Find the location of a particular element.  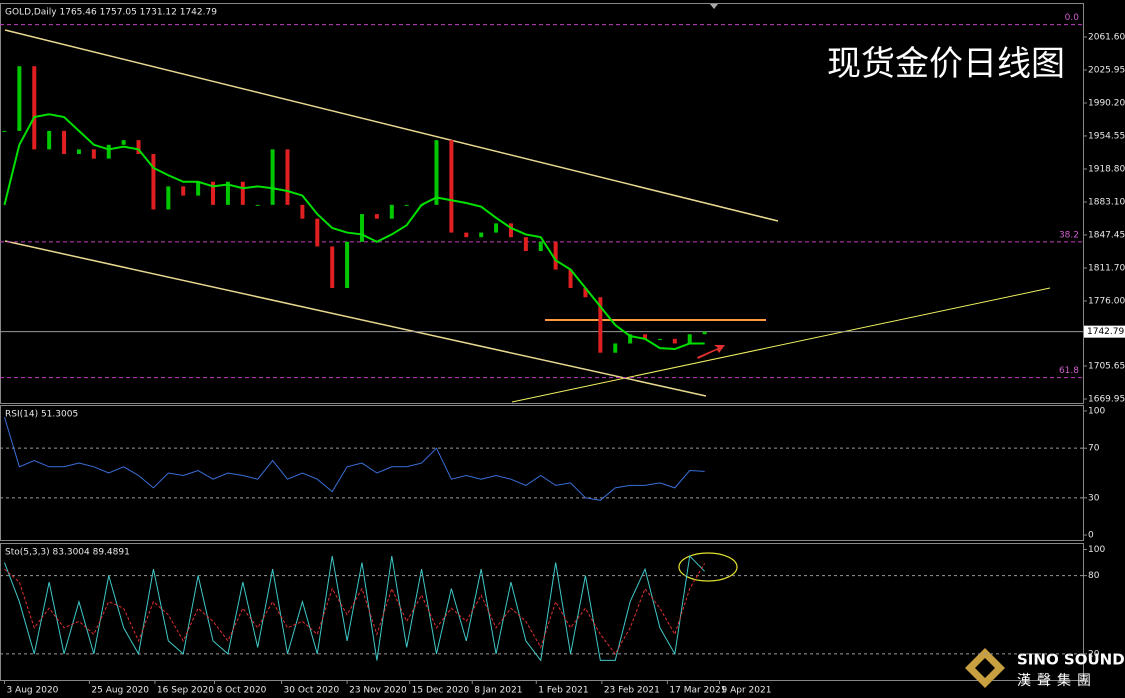

arrow is located at coordinates (711, 352).